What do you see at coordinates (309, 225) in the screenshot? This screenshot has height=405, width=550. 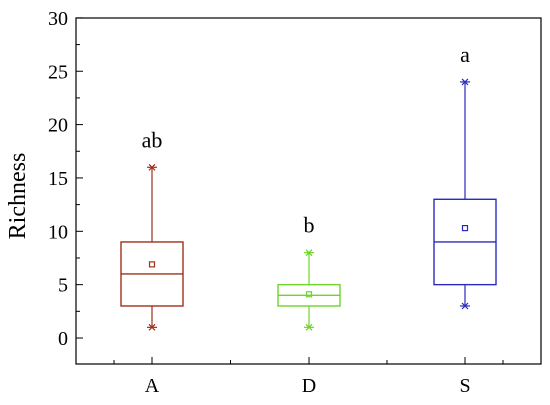 I see `significance-label: b` at bounding box center [309, 225].